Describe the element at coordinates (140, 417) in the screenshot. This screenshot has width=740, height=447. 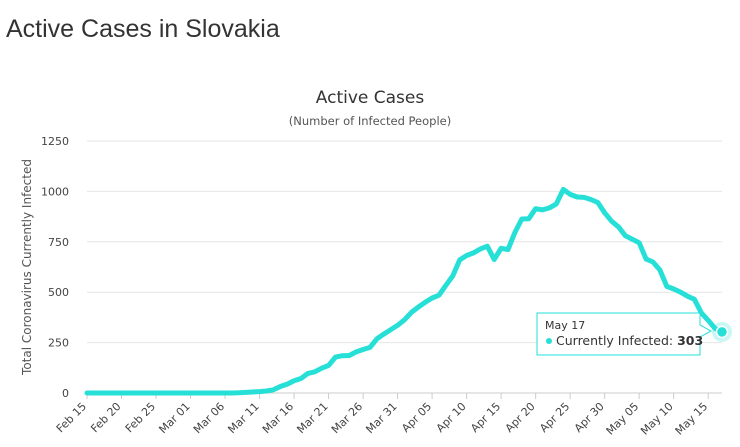
I see `x-tick-label: Feb 25` at that location.